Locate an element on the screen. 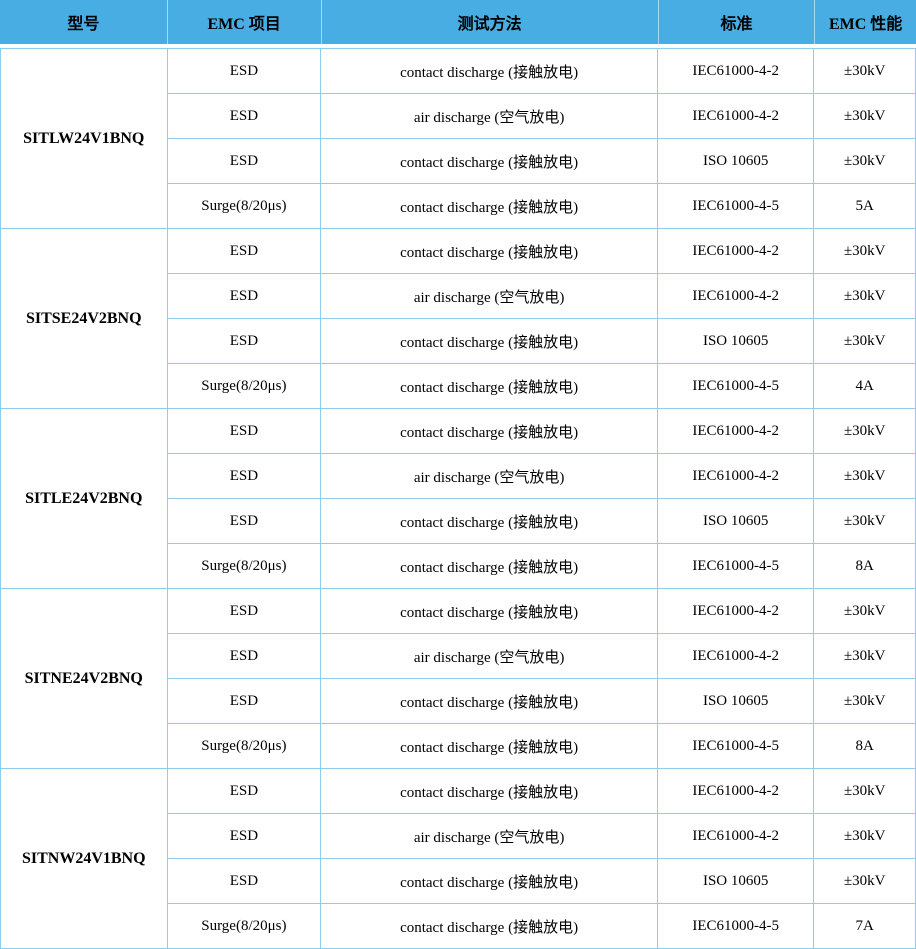 The image size is (916, 949). model-cell: SITLW24V1BNQ is located at coordinates (84, 138).